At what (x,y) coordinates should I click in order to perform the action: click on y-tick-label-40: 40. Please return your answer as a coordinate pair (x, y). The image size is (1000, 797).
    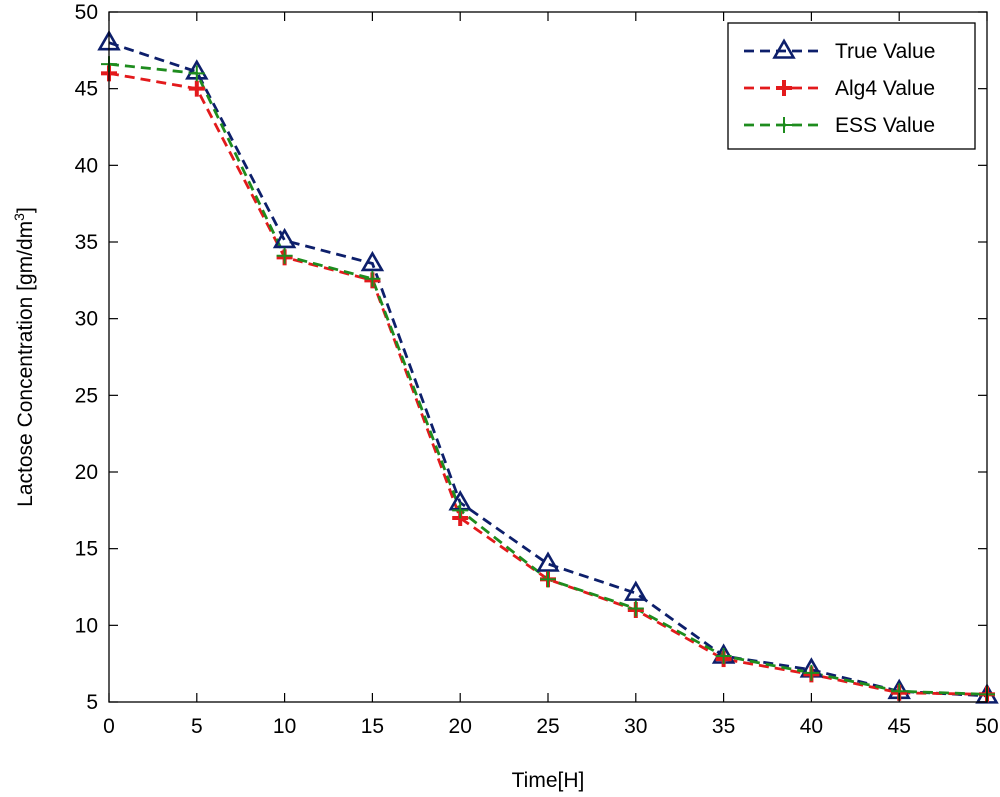
    Looking at the image, I should click on (86, 165).